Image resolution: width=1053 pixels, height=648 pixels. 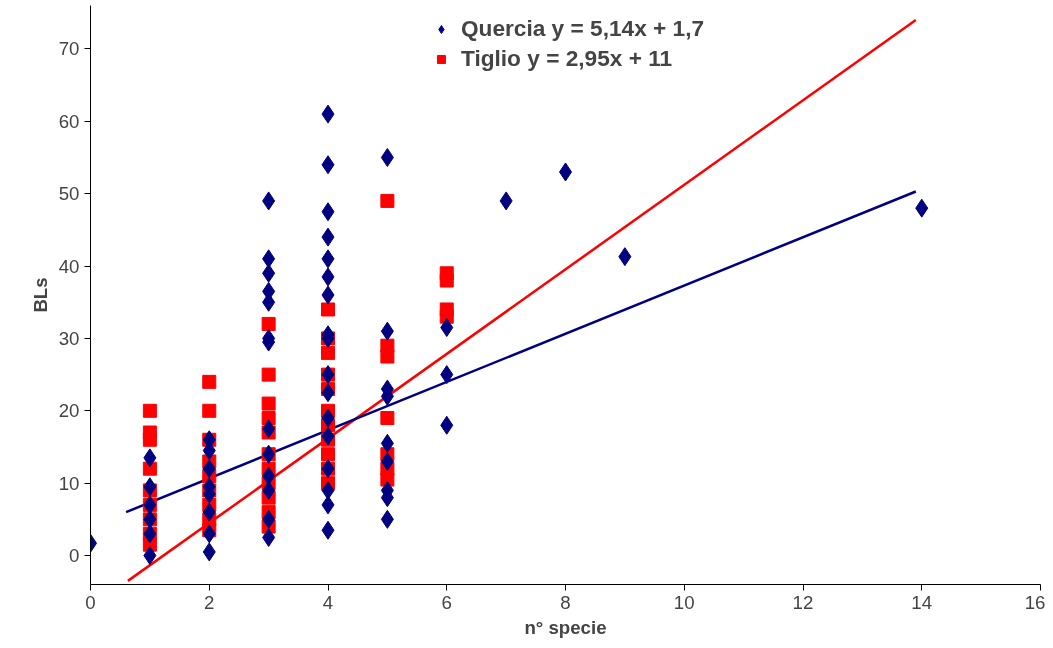 I want to click on x-tick-label: 0, so click(x=90, y=602).